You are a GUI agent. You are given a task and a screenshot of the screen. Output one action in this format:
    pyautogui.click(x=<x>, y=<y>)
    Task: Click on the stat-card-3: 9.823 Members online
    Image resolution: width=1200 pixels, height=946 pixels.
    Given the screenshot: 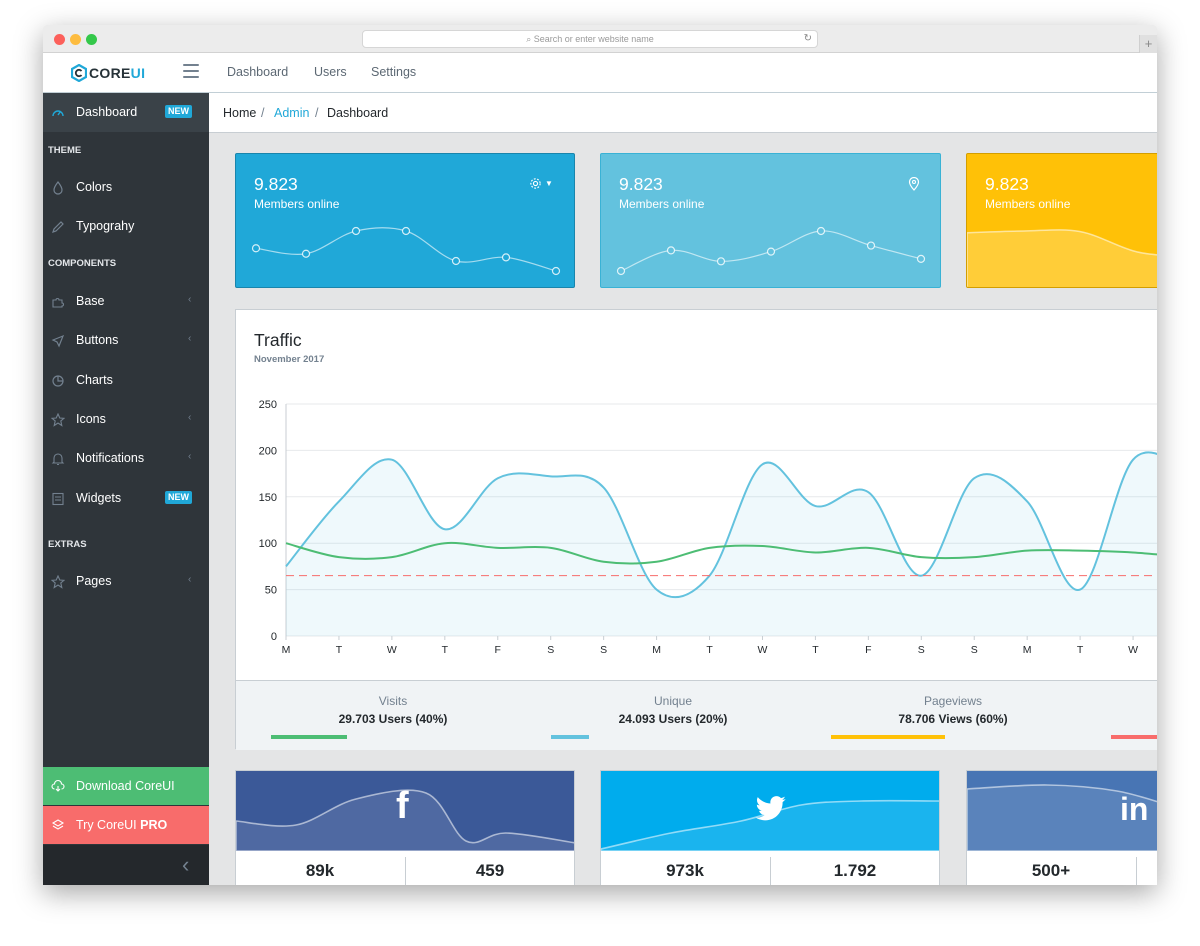 What is the action you would take?
    pyautogui.click(x=1061, y=220)
    